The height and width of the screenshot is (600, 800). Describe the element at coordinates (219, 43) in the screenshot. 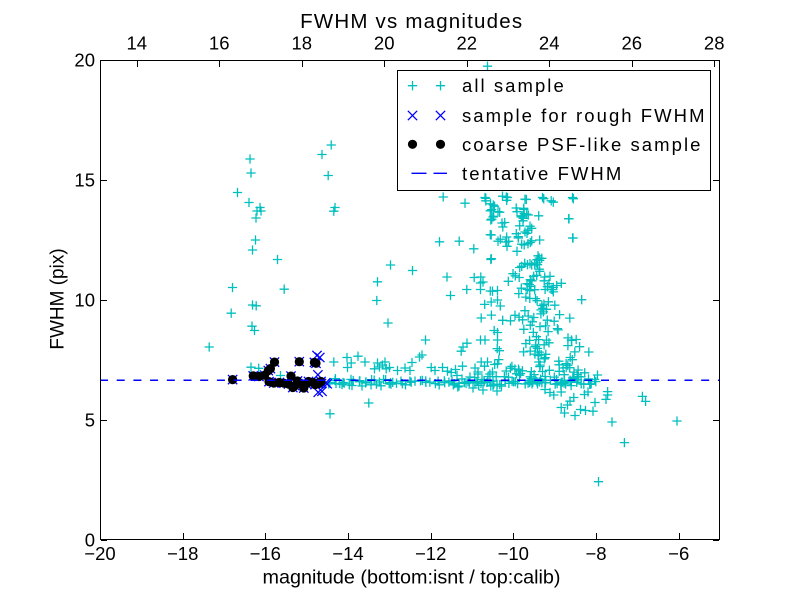

I see `svg-text: 16` at that location.